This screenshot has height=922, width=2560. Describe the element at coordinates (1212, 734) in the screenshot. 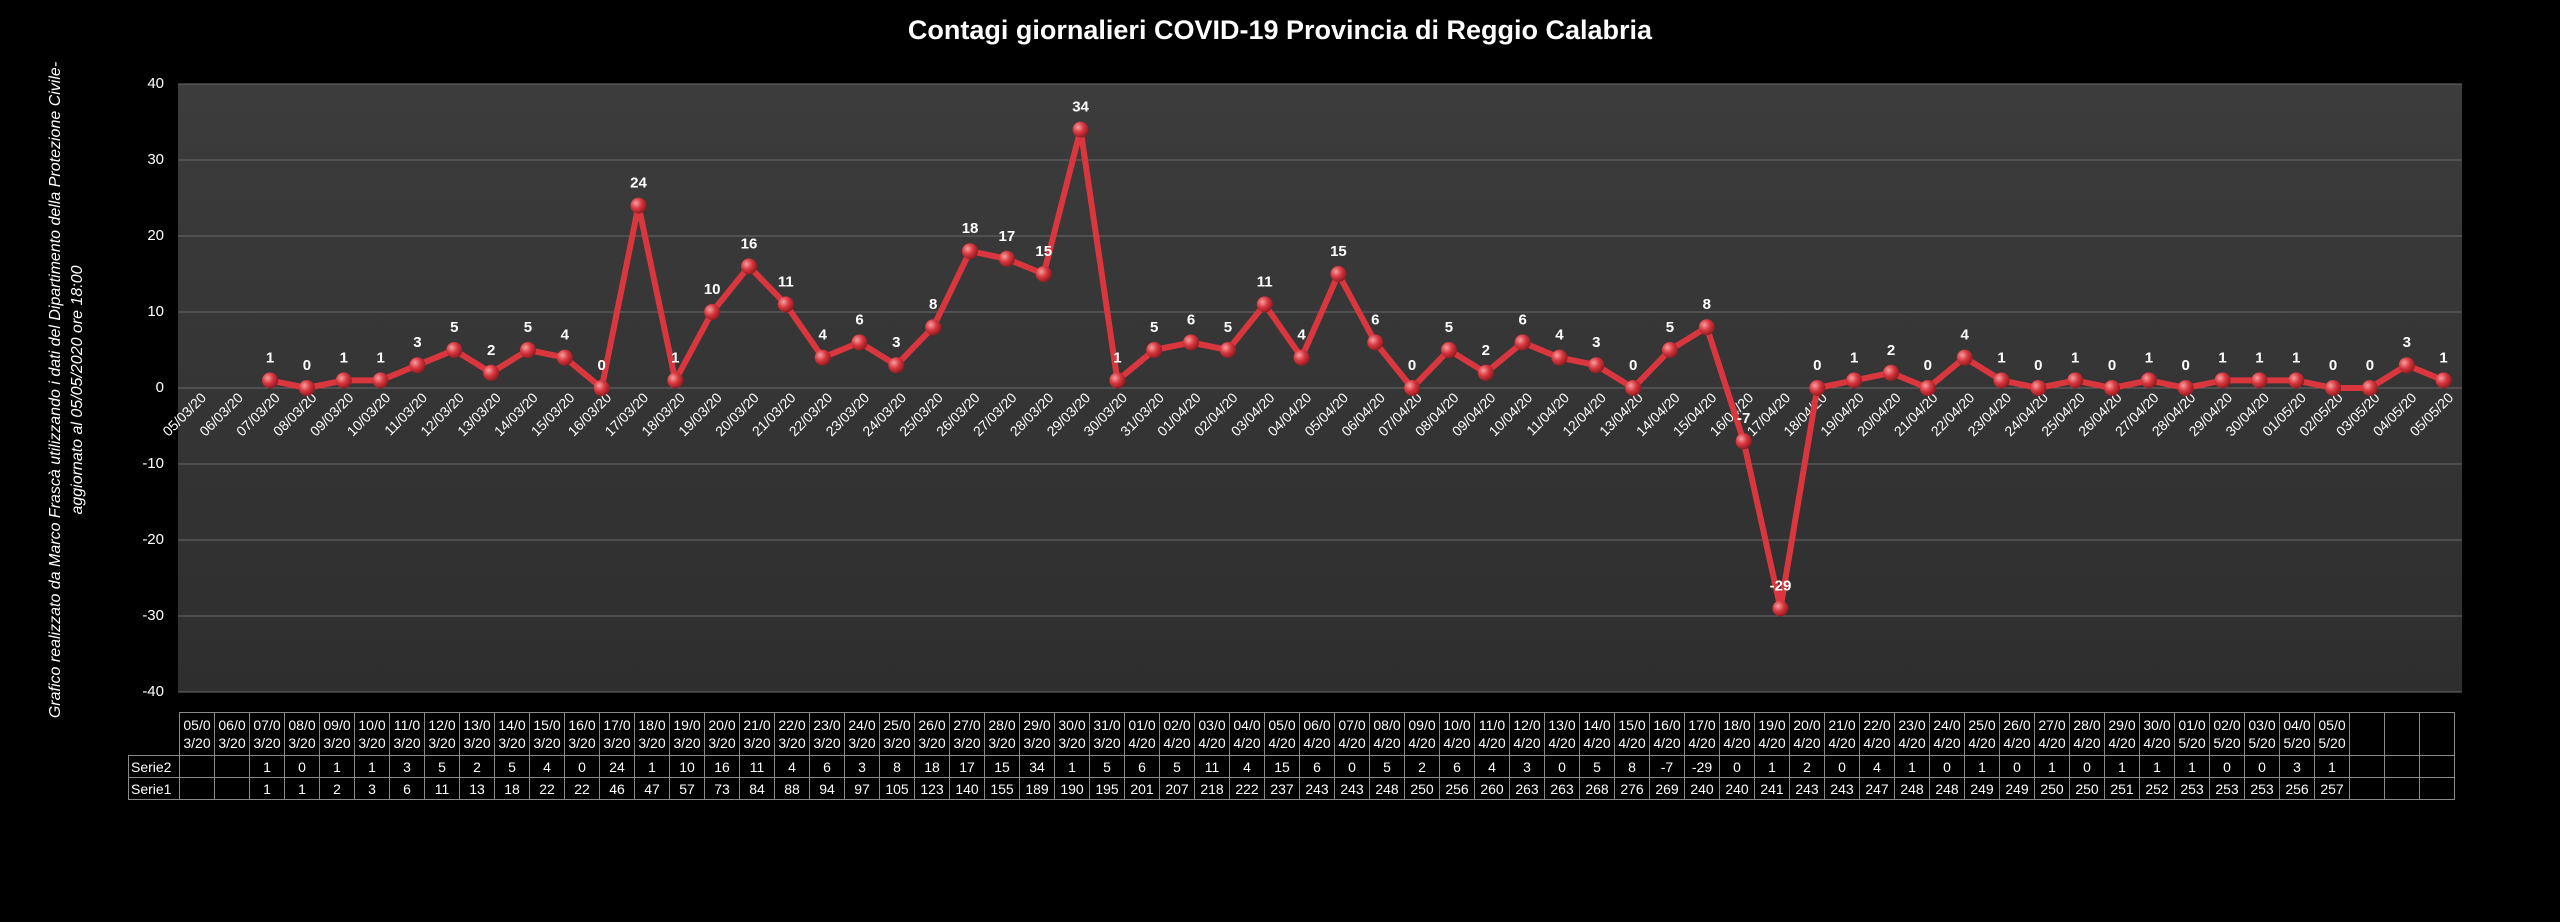

I see `table-header-cell: 03/04/20` at that location.